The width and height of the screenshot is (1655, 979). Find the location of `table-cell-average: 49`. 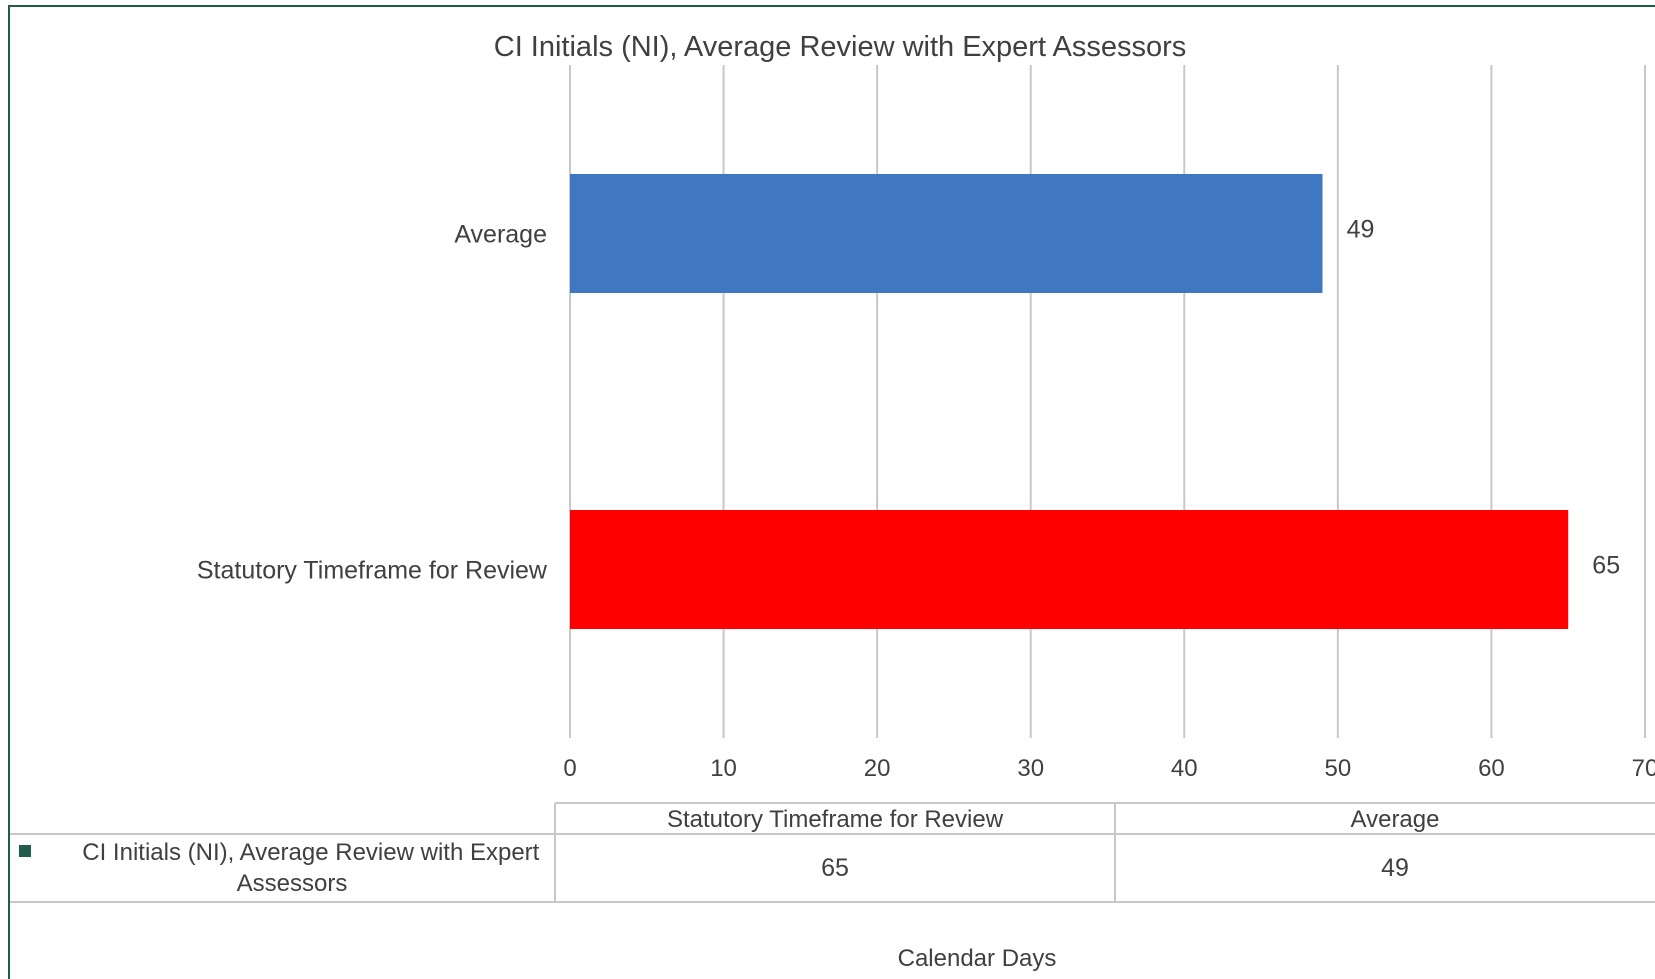

table-cell-average: 49 is located at coordinates (1395, 868).